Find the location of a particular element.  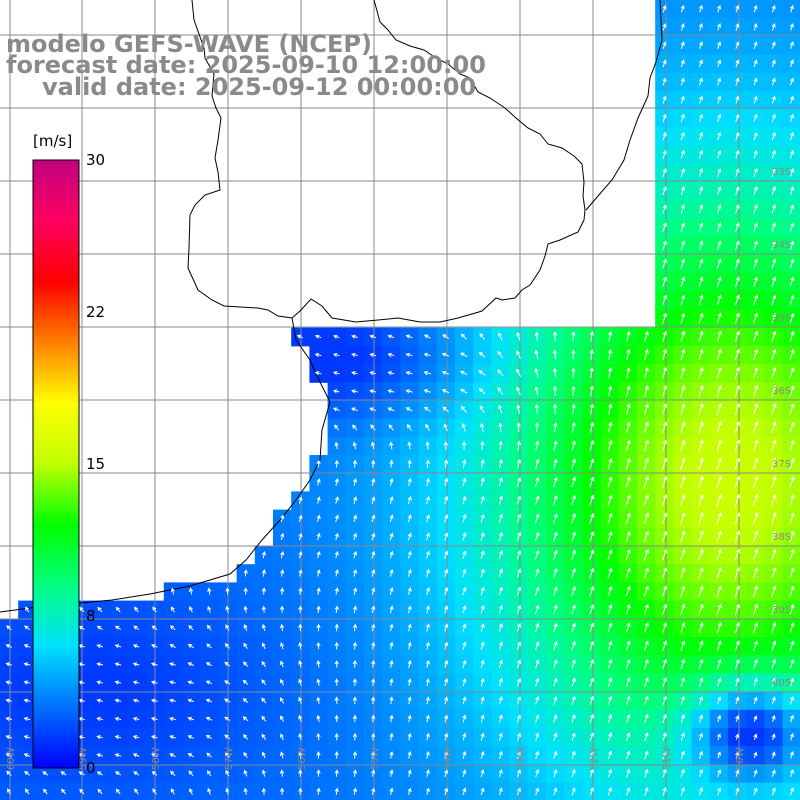

wind-cell is located at coordinates (791, 791).